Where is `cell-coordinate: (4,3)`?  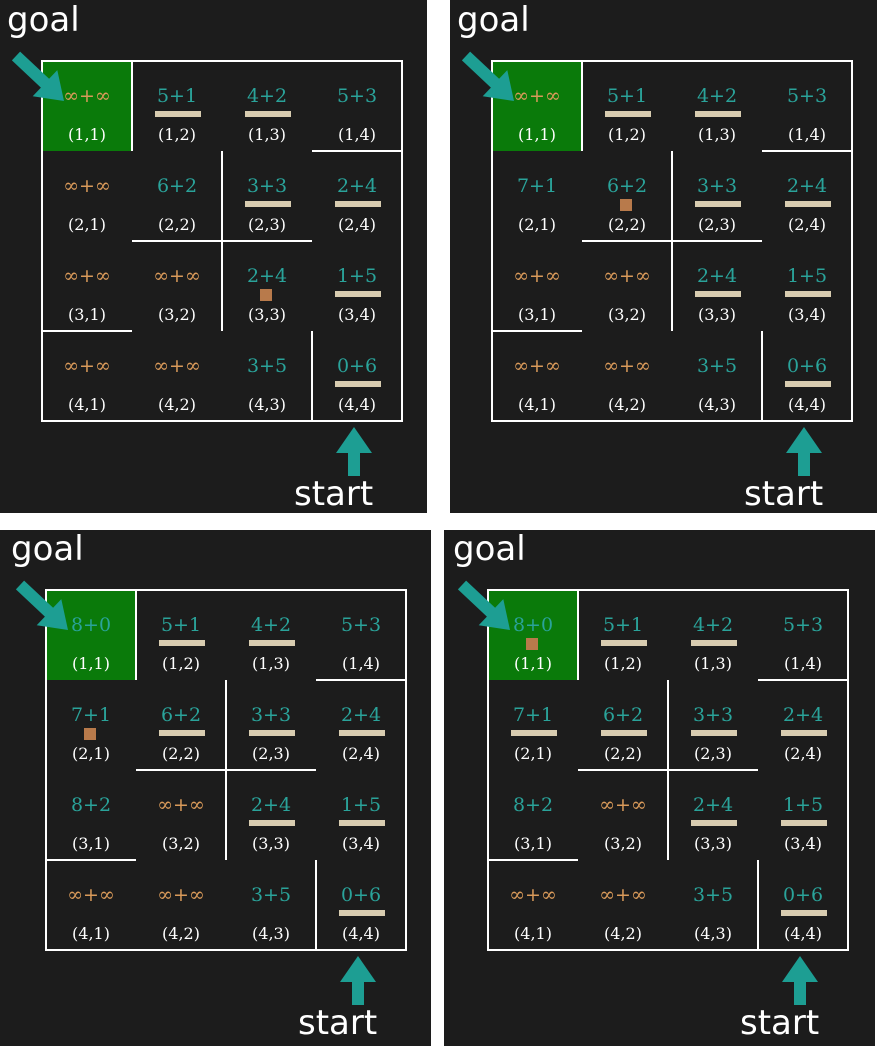
cell-coordinate: (4,3) is located at coordinates (267, 404).